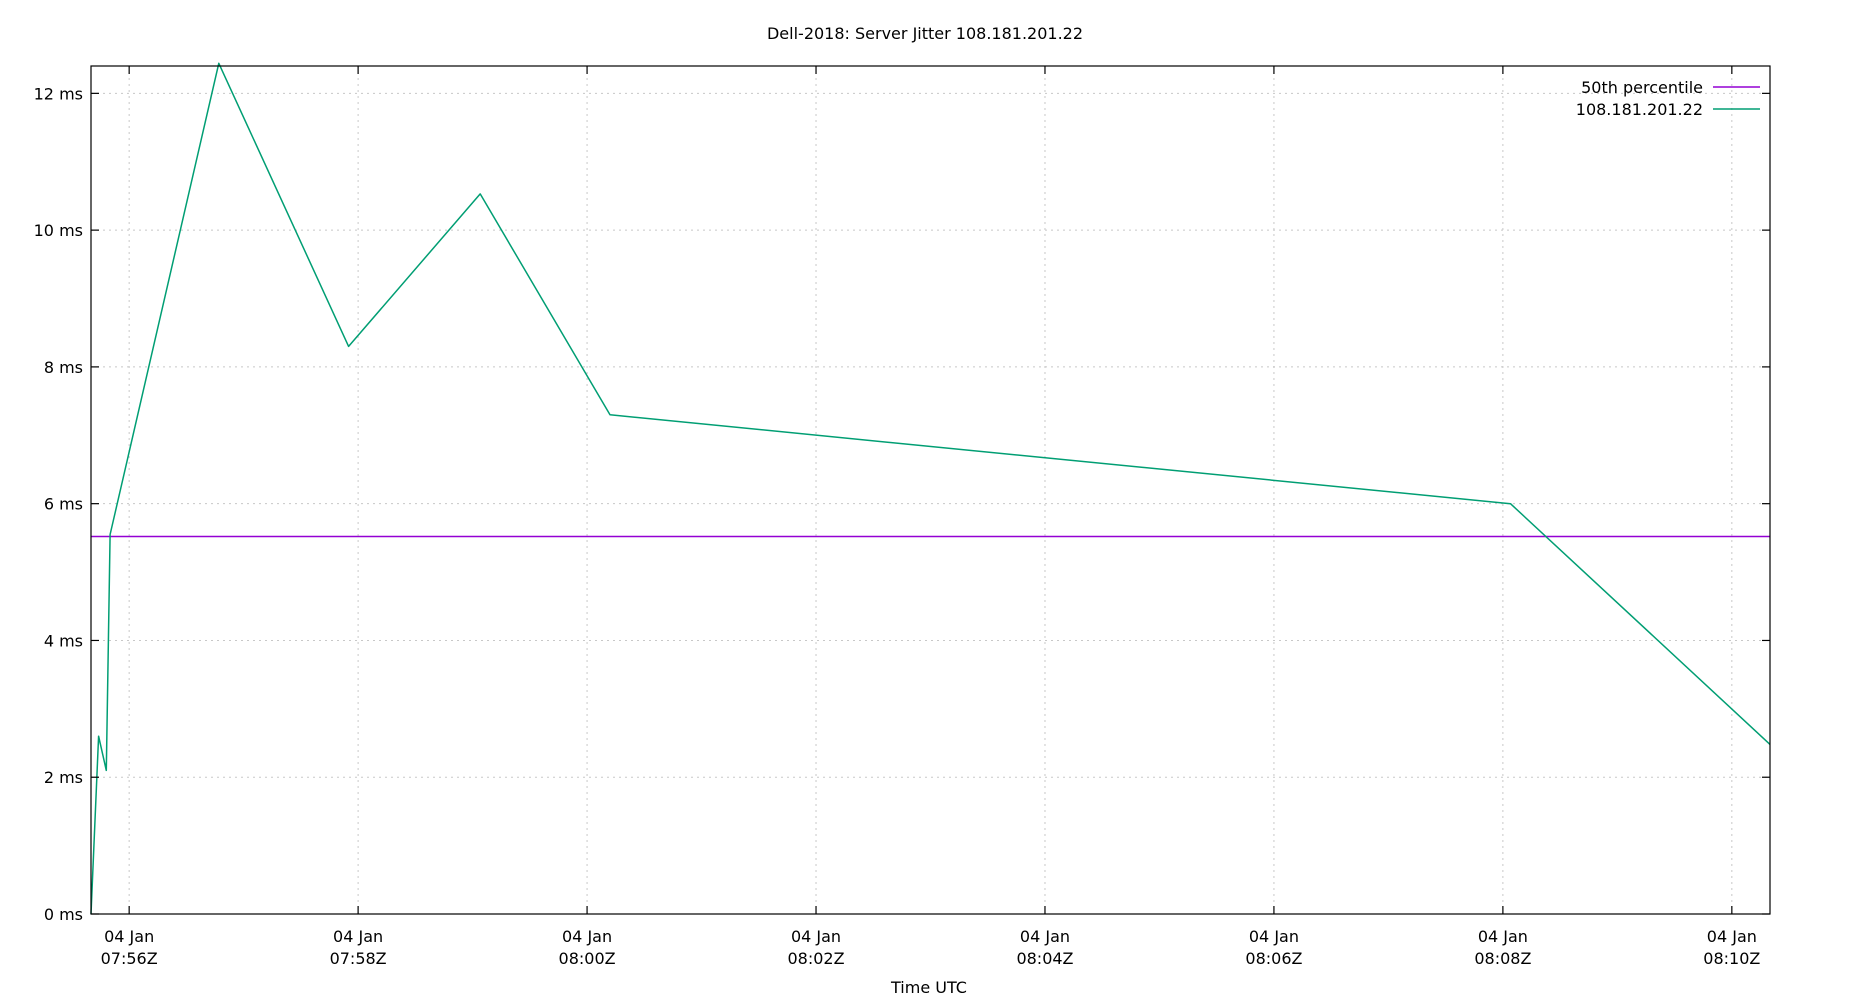 The image size is (1850, 1000). What do you see at coordinates (925, 33) in the screenshot?
I see `chart-title: Dell-2018: Server Jitter 108.181.201.22` at bounding box center [925, 33].